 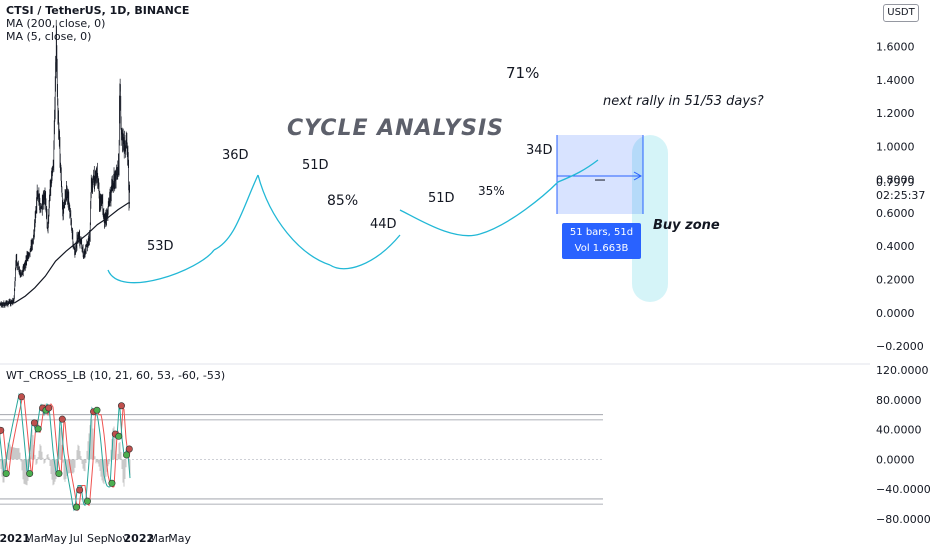 I want to click on ma200-legend: MA (200, close, 0), so click(x=56, y=23).